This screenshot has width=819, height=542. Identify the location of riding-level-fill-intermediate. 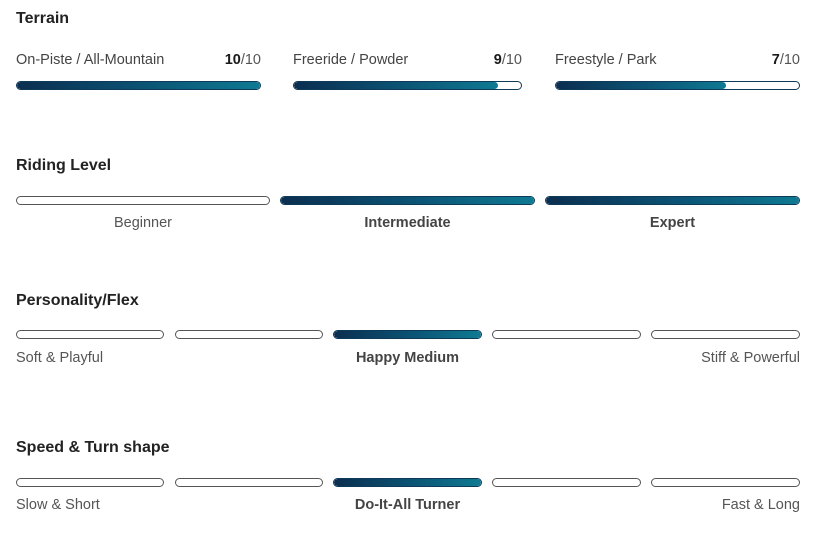
(407, 200).